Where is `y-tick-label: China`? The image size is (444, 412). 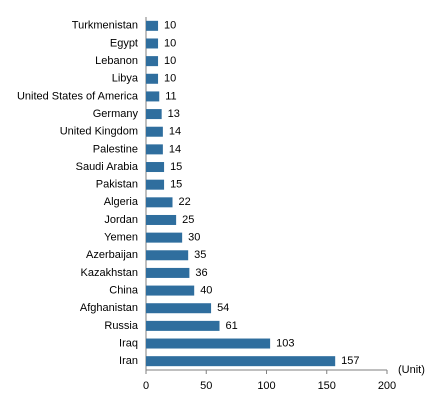 y-tick-label: China is located at coordinates (124, 290).